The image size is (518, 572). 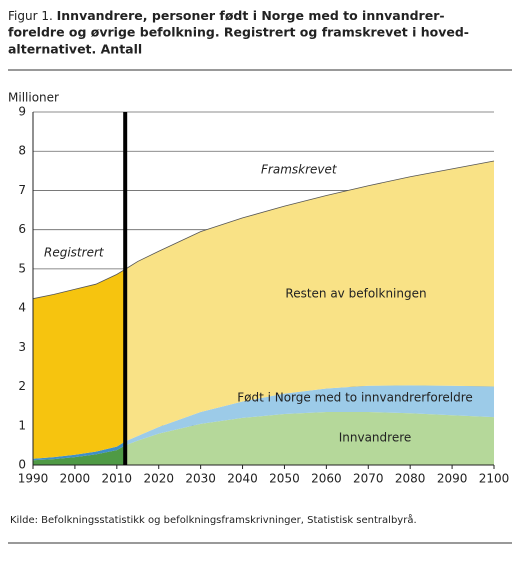 I want to click on x-tick-label: 2100, so click(x=494, y=479).